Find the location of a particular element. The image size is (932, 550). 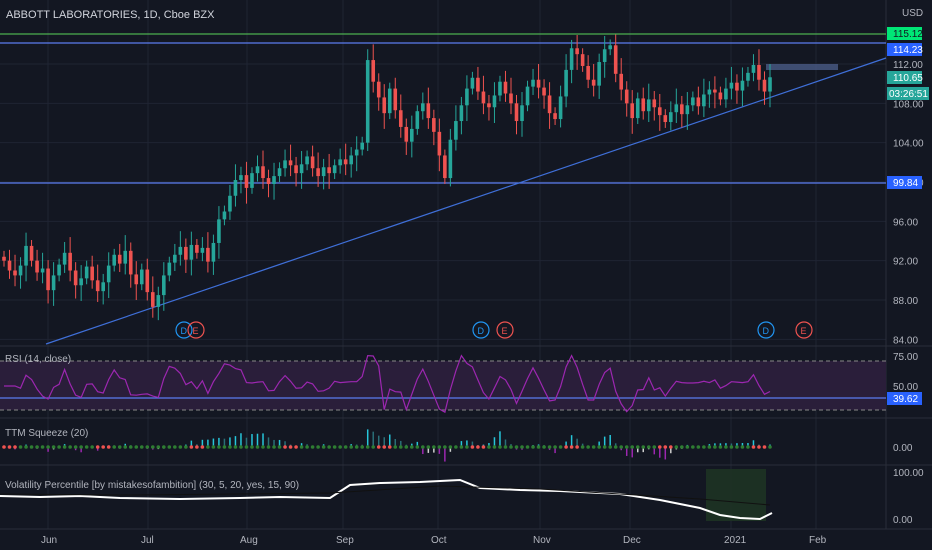

time-axis-label: Jul is located at coordinates (147, 540).